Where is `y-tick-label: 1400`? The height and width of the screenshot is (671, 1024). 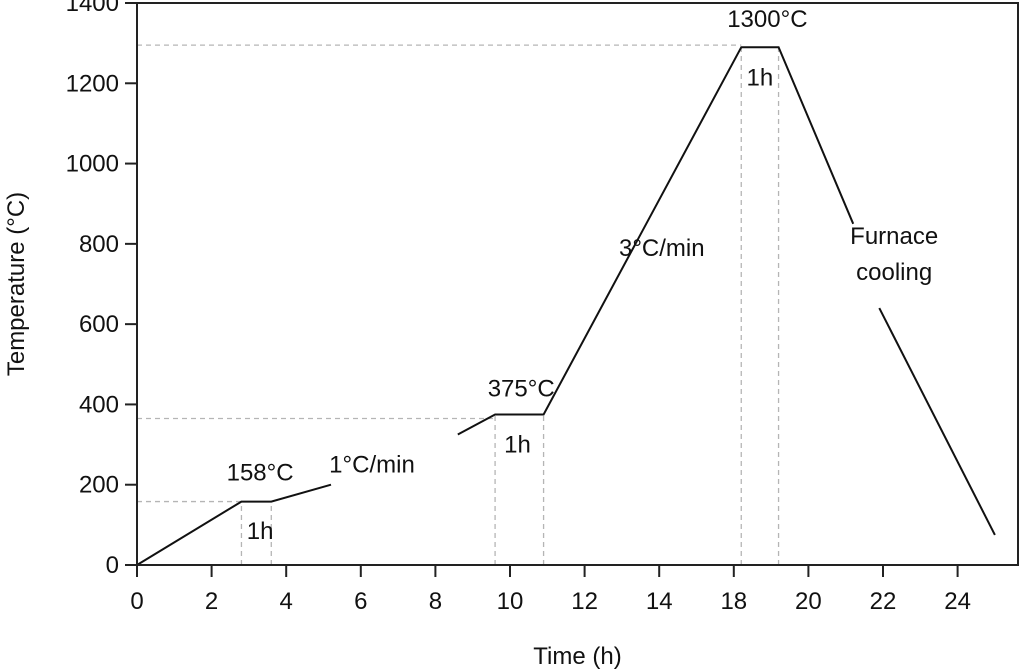
y-tick-label: 1400 is located at coordinates (92, 8).